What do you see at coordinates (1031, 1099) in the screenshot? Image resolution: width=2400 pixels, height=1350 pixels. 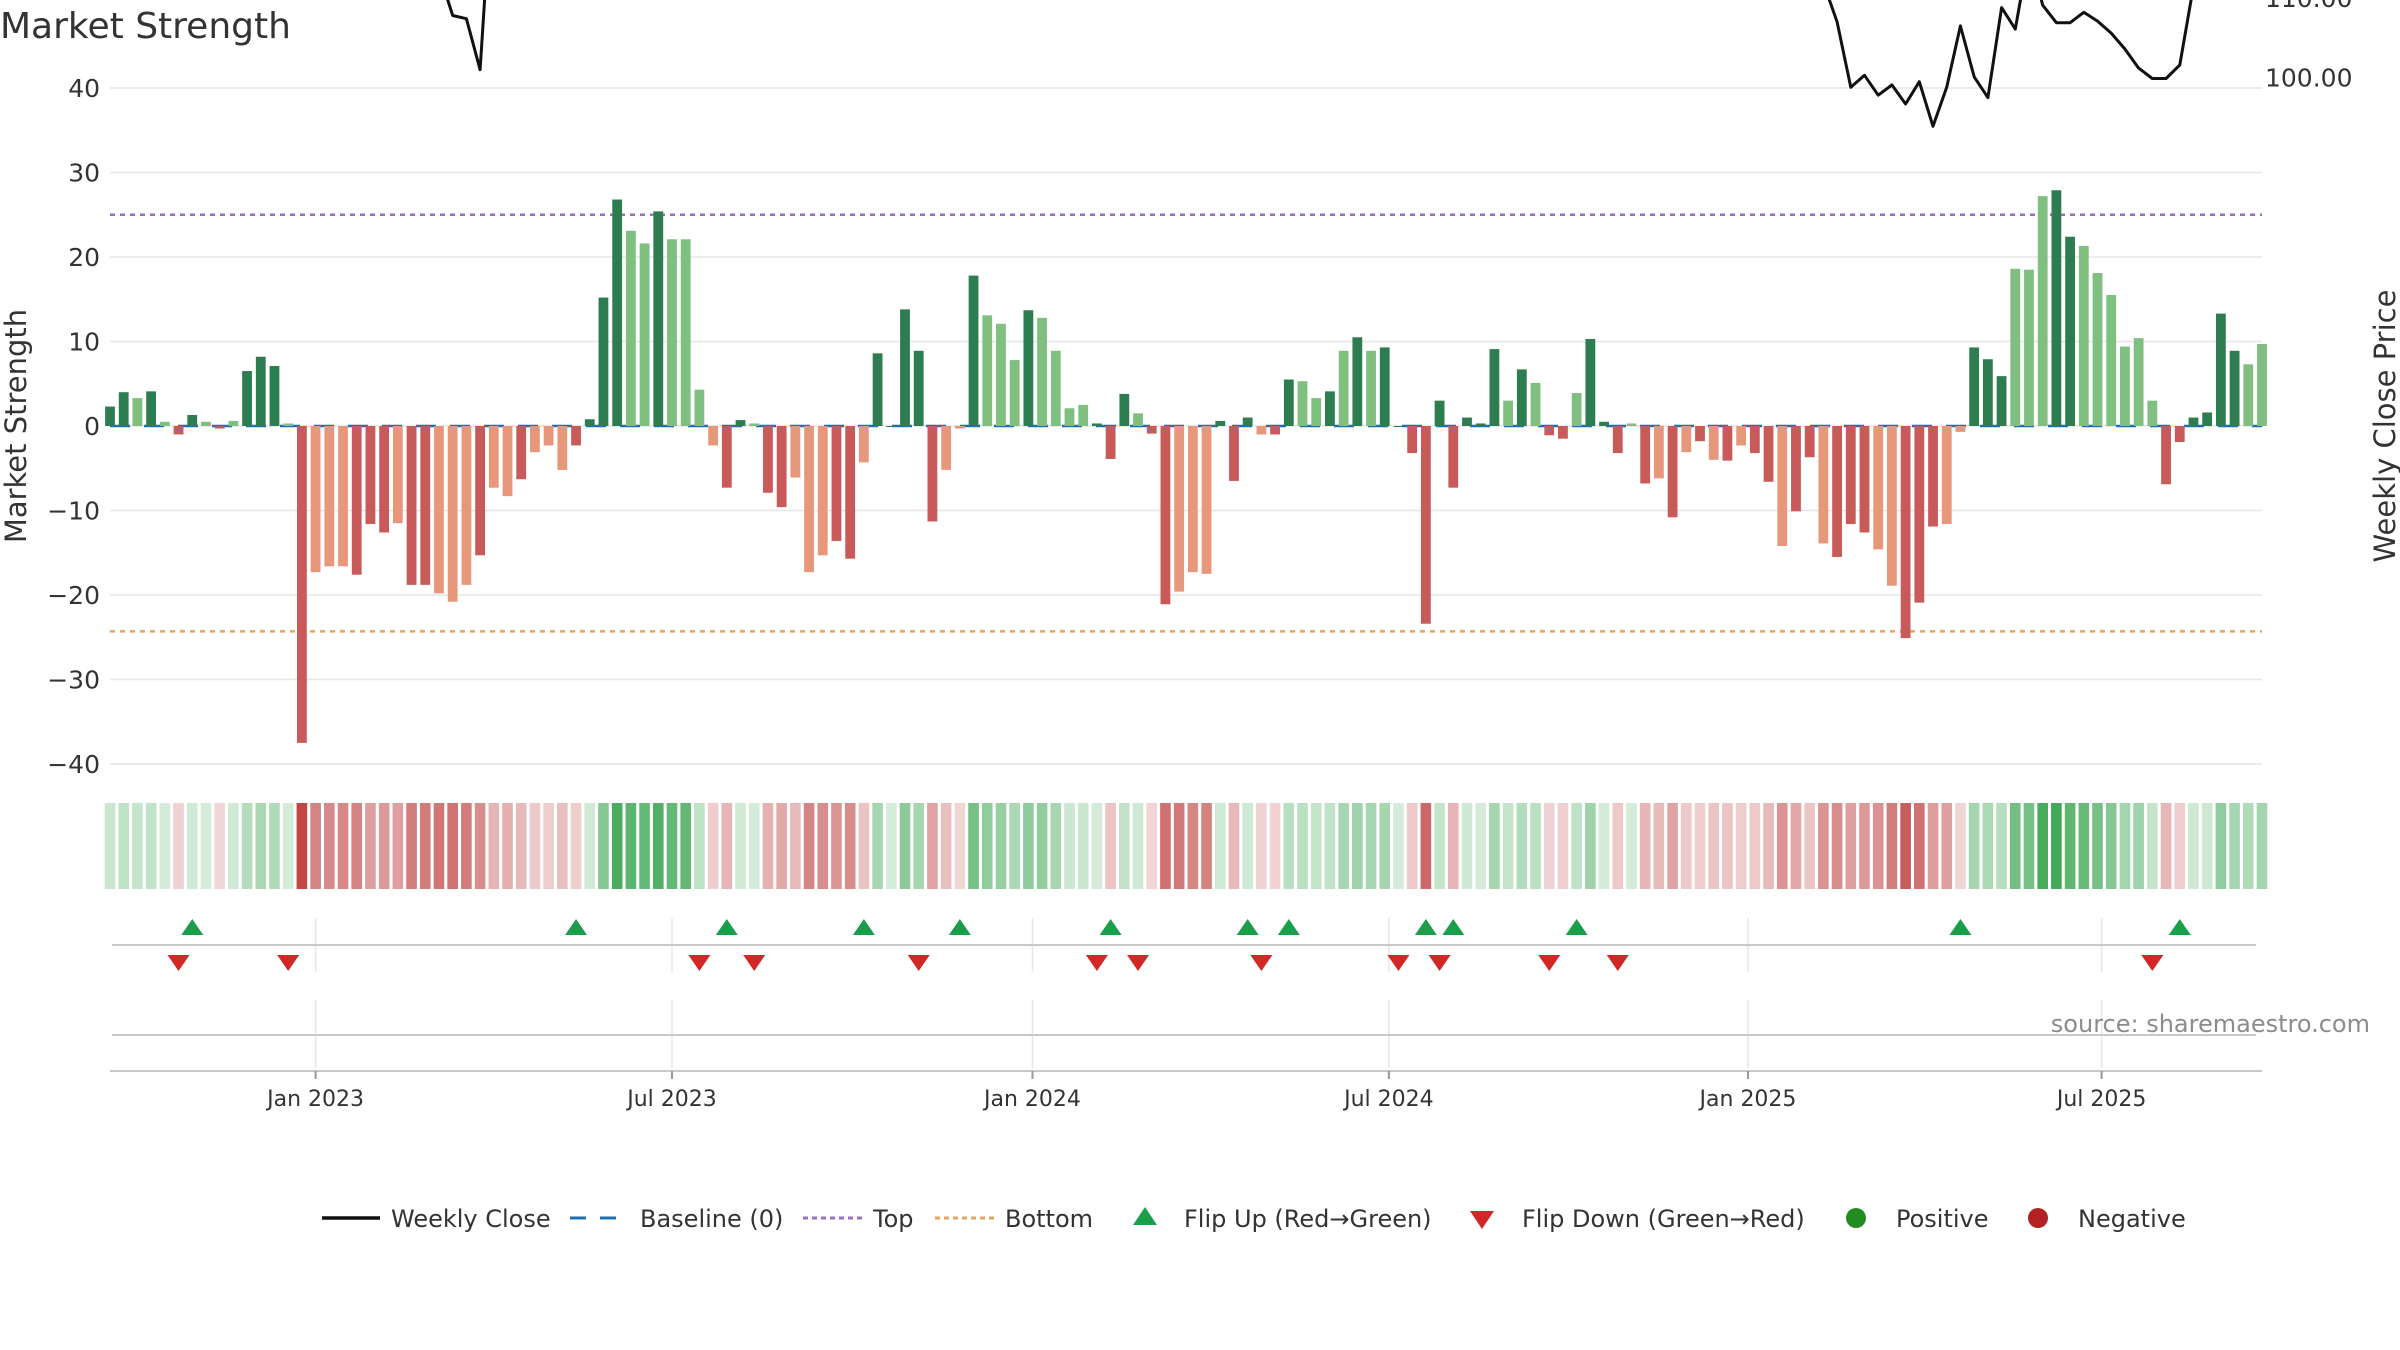 I see `x-tick-label: Jan 2024` at bounding box center [1031, 1099].